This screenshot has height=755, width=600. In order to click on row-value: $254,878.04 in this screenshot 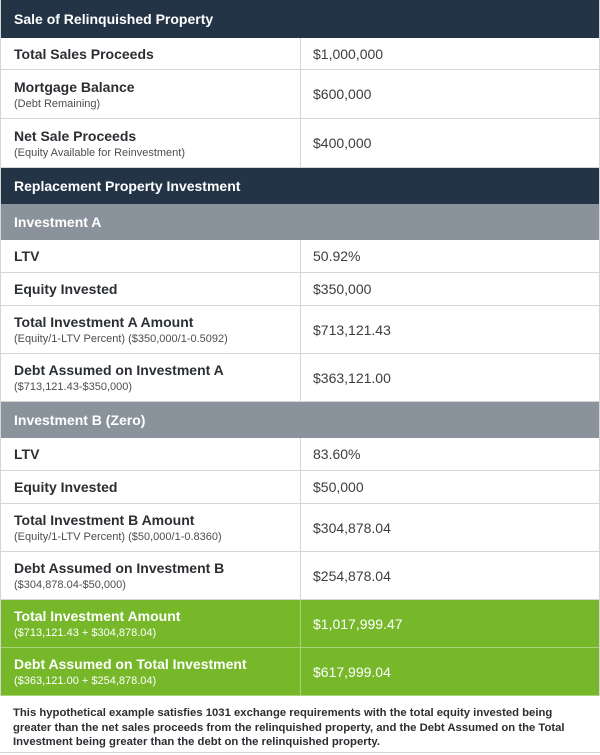, I will do `click(352, 575)`.